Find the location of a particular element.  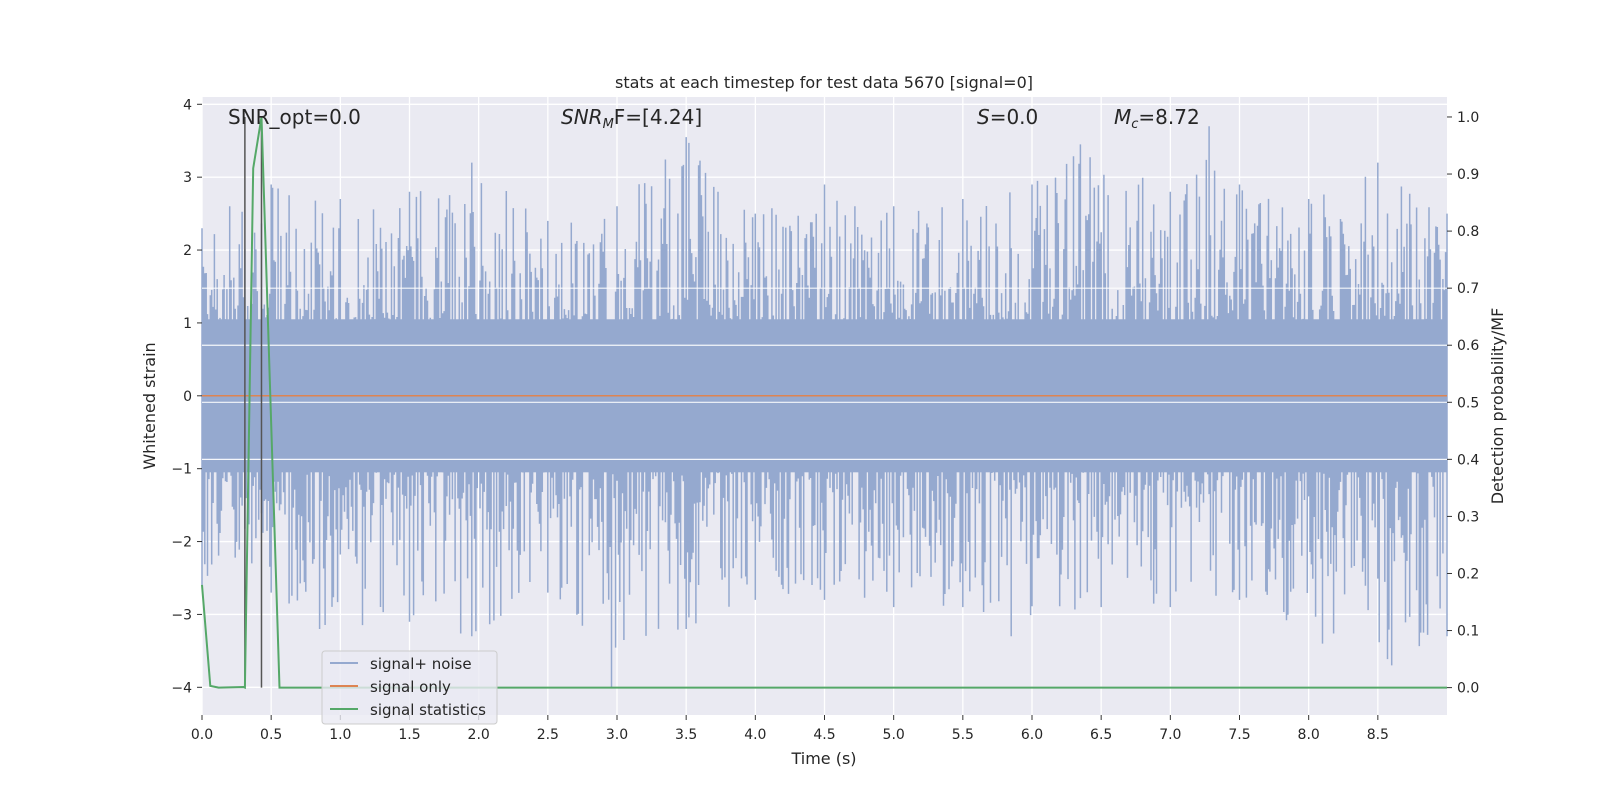

y2-axis-label: Detection probability/MF is located at coordinates (1497, 406).